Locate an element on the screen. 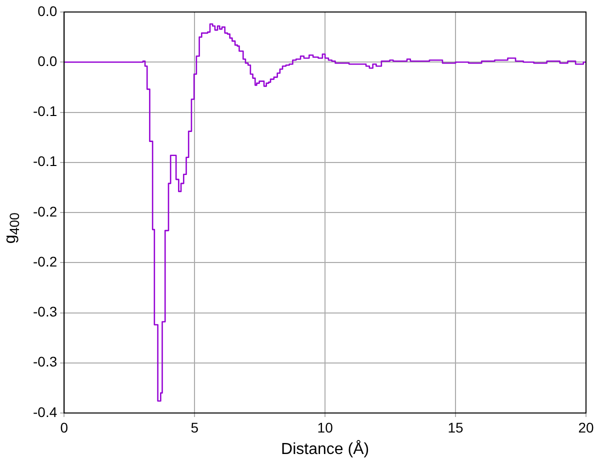  x-tick-label: 15 is located at coordinates (456, 427).